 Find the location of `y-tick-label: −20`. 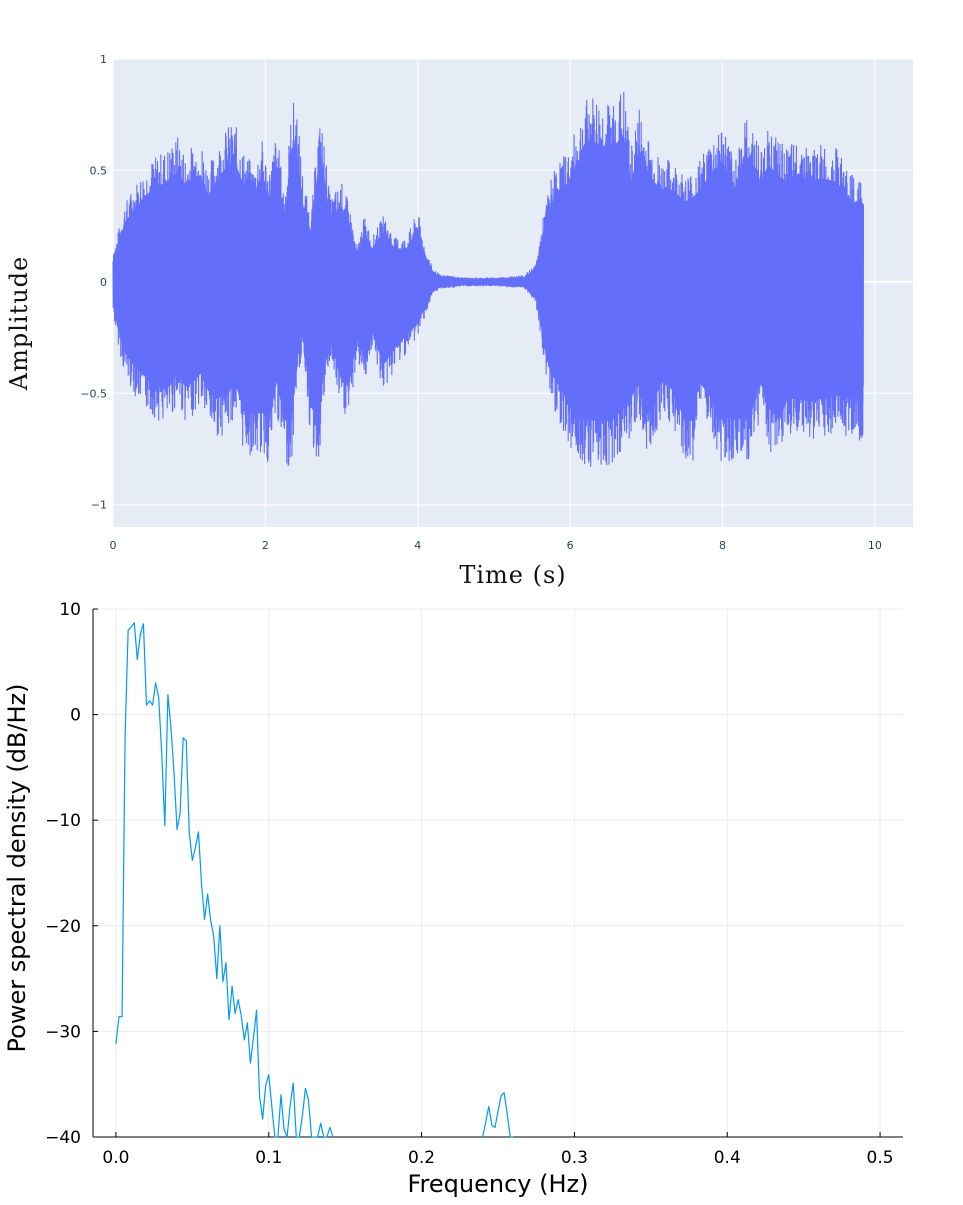

y-tick-label: −20 is located at coordinates (63, 927).